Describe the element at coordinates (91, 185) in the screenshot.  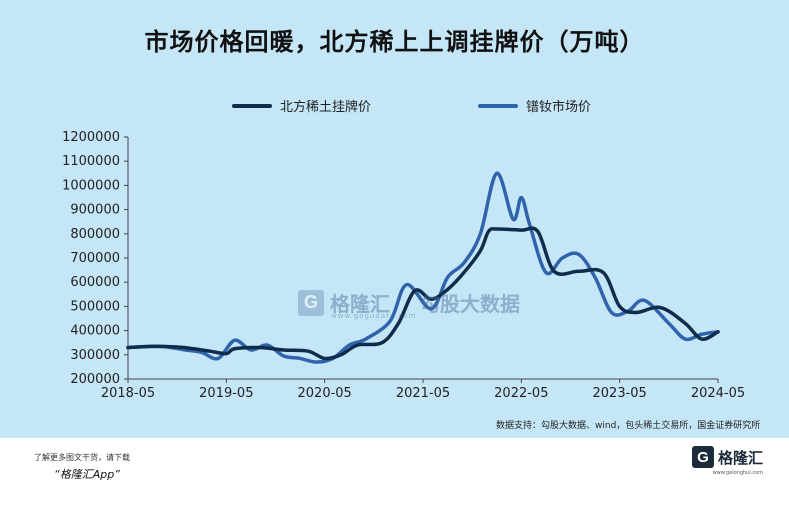
I see `y-tick-label: 1000000` at that location.